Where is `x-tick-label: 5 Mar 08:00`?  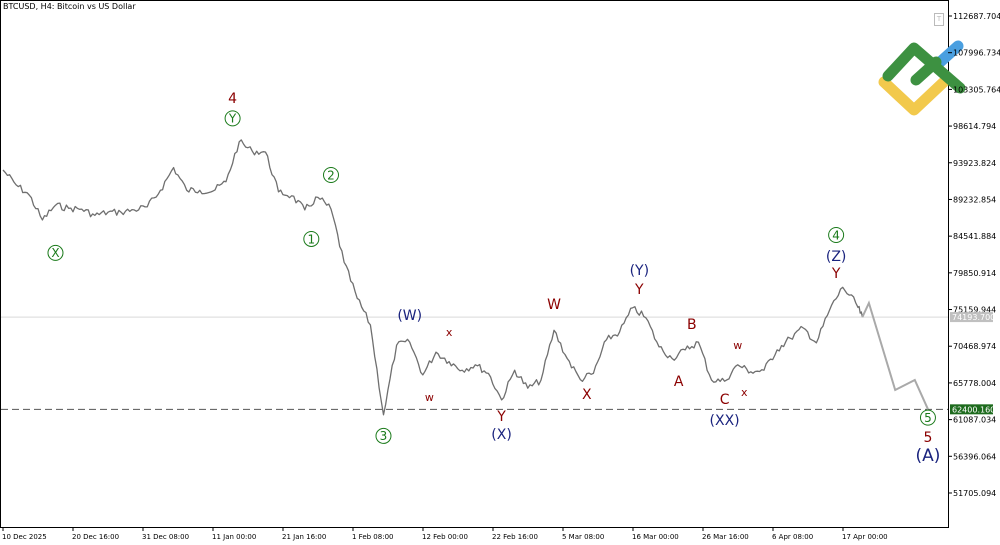
x-tick-label: 5 Mar 08:00 is located at coordinates (583, 537).